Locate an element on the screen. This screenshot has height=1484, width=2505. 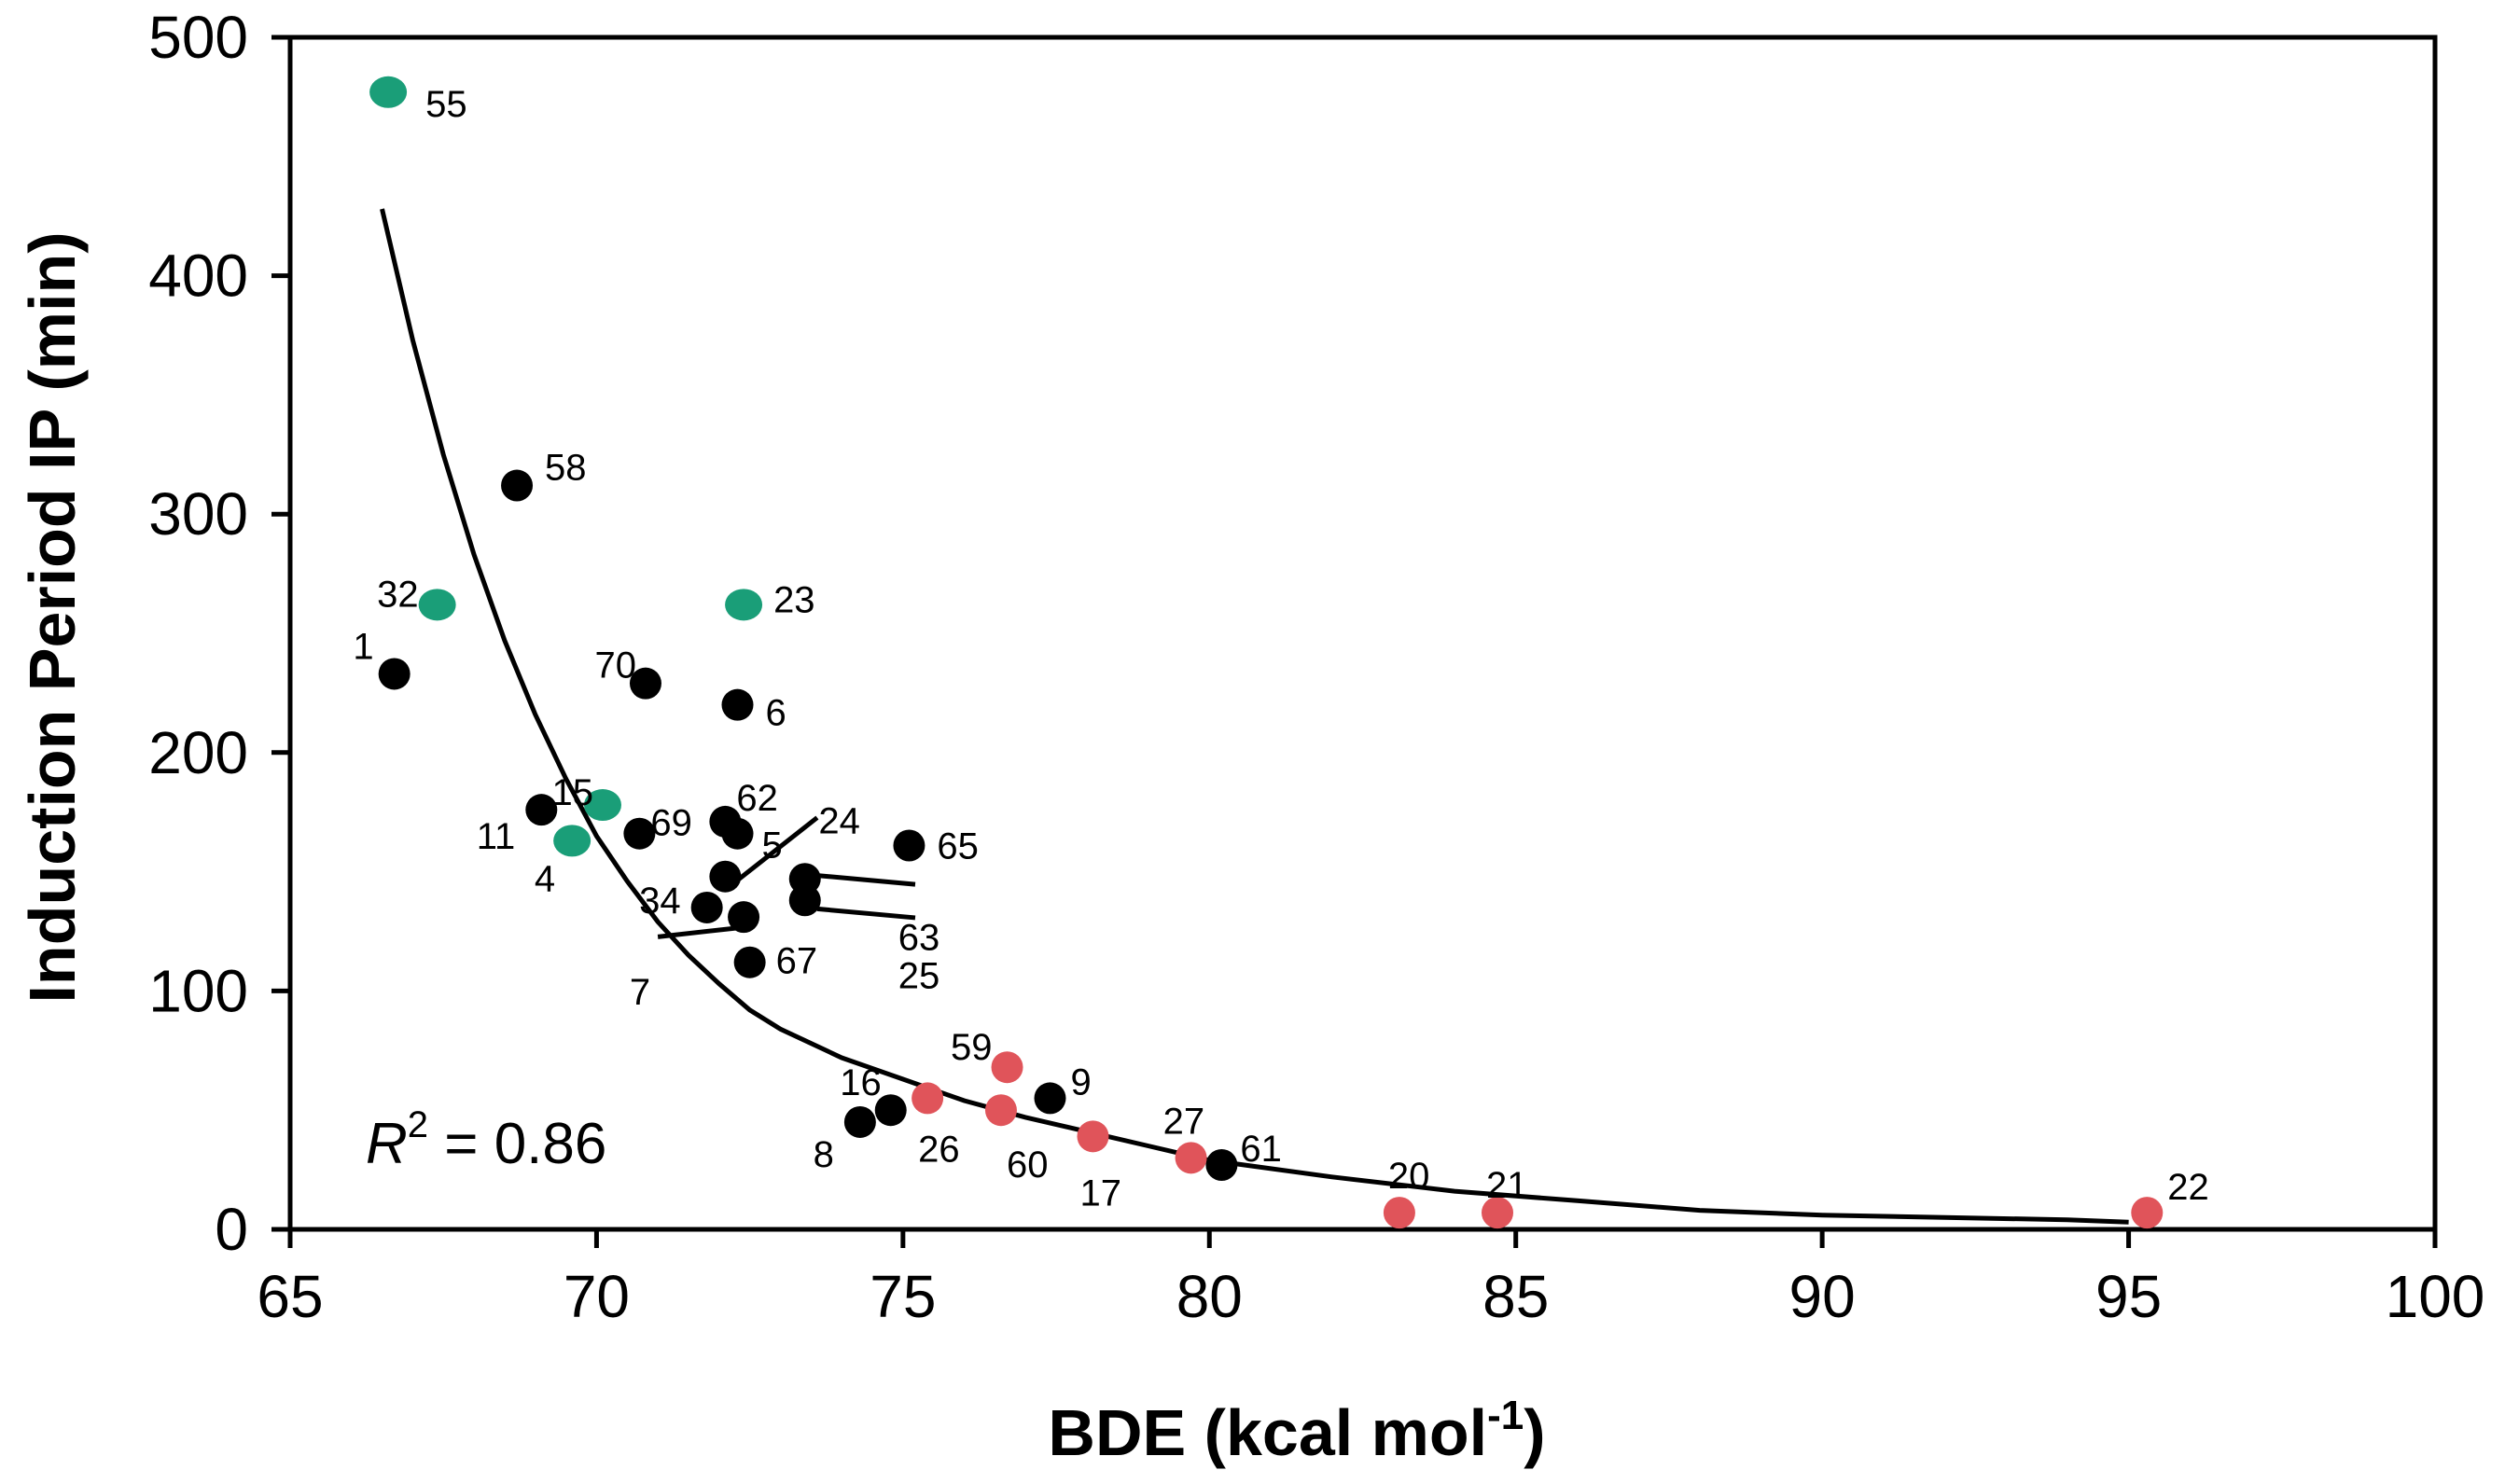
point-label-70: 70 is located at coordinates (615, 666).